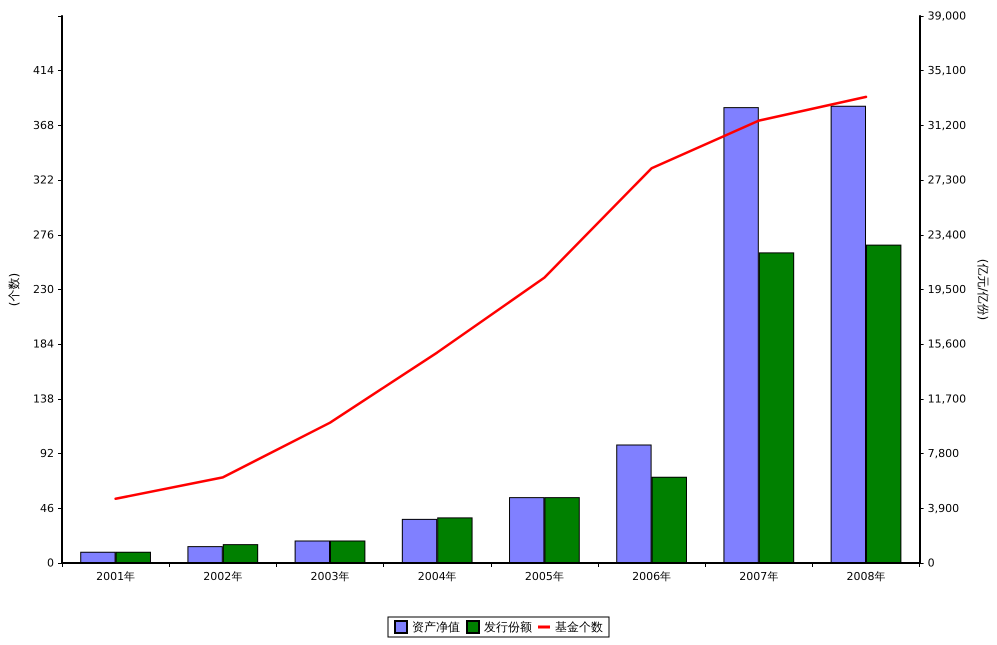  What do you see at coordinates (579, 627) in the screenshot?
I see `legend-label: 基金个数` at bounding box center [579, 627].